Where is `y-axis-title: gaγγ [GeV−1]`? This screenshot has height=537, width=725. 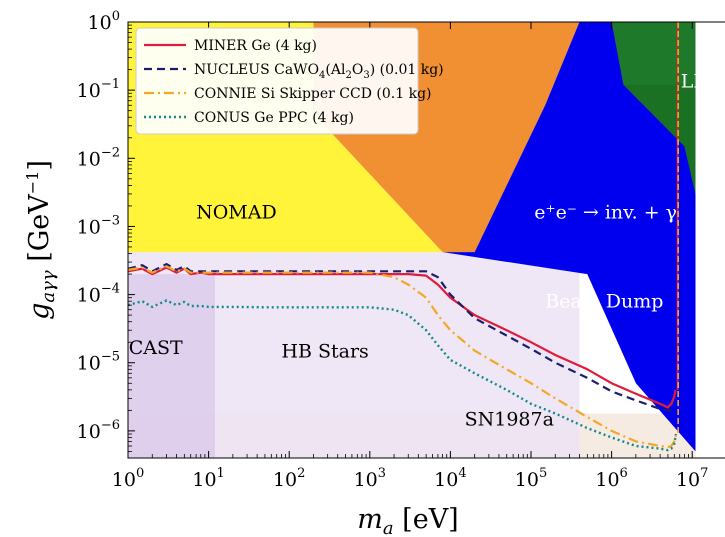 y-axis-title: gaγγ [GeV−1] is located at coordinates (41, 240).